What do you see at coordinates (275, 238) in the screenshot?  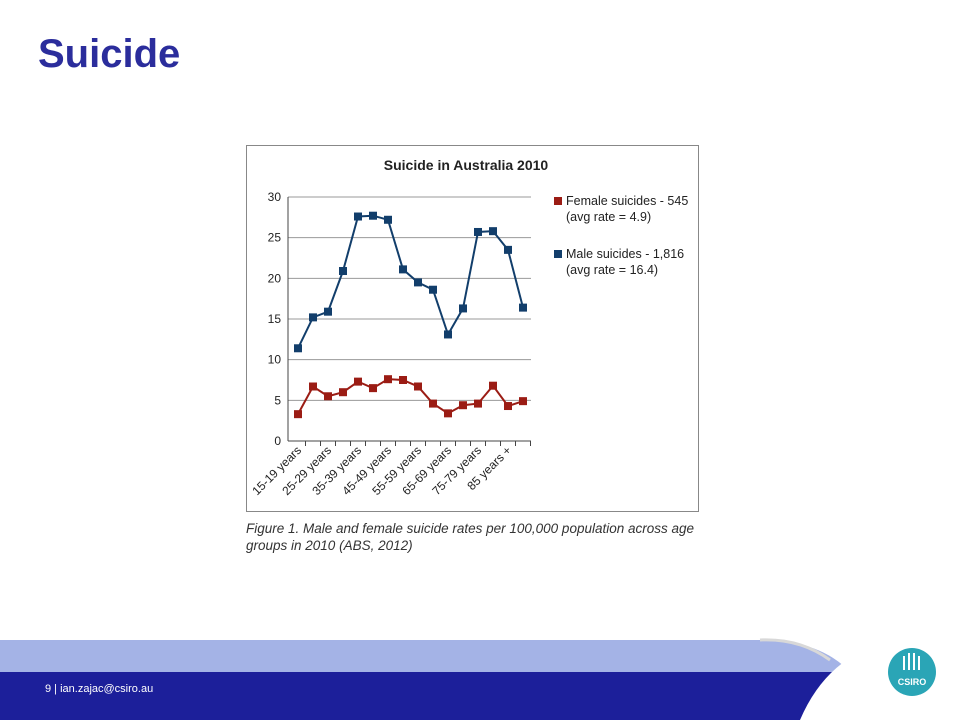 I see `y-tick-label: 25` at bounding box center [275, 238].